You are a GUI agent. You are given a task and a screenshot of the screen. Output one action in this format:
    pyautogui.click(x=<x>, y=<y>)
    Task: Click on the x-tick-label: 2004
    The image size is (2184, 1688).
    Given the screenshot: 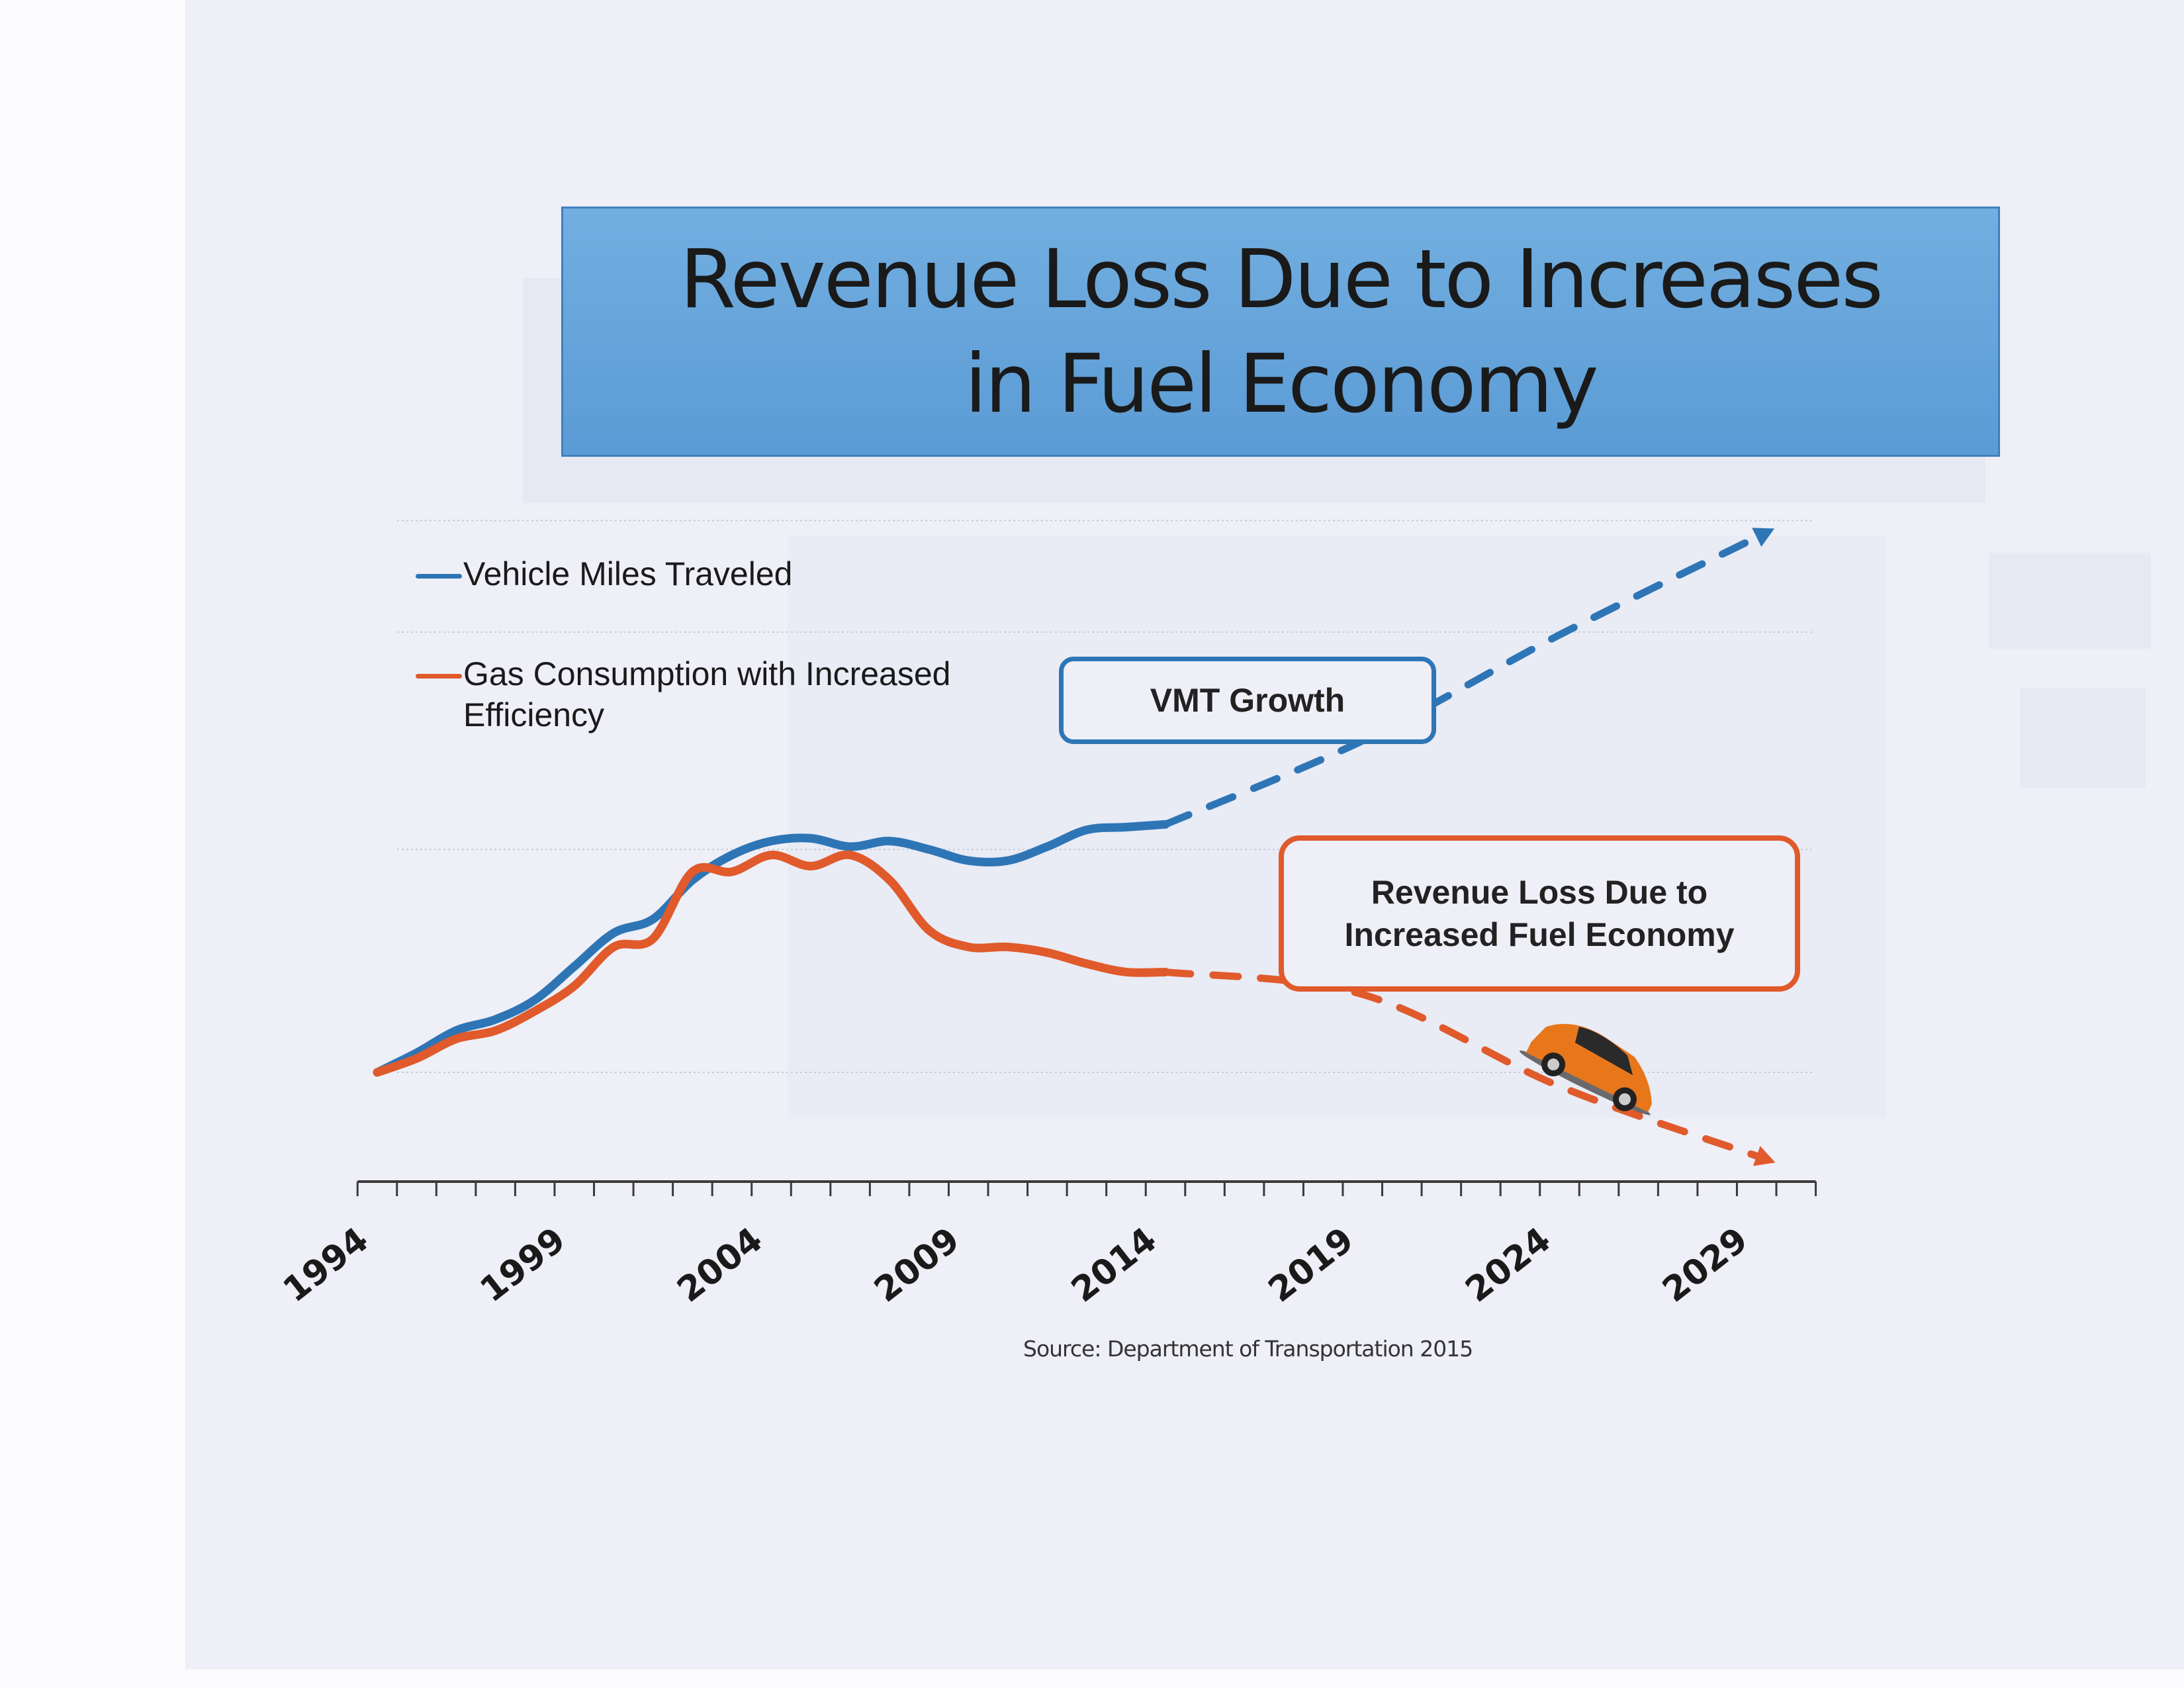 What is the action you would take?
    pyautogui.click(x=720, y=1265)
    